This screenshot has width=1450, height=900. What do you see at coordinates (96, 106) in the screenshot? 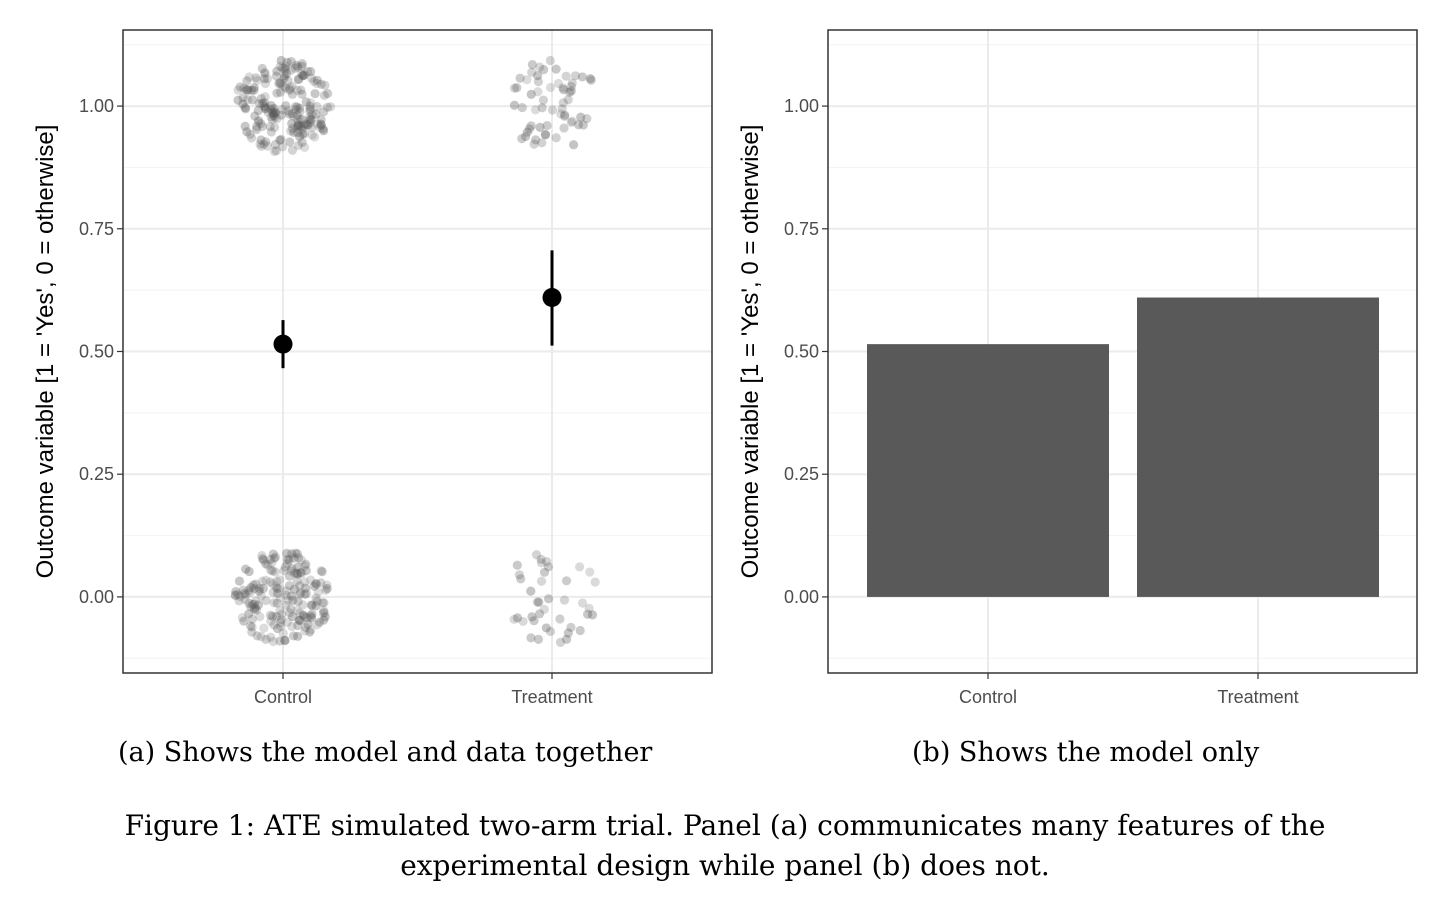
I see `y-tick-label: 1.00` at bounding box center [96, 106].